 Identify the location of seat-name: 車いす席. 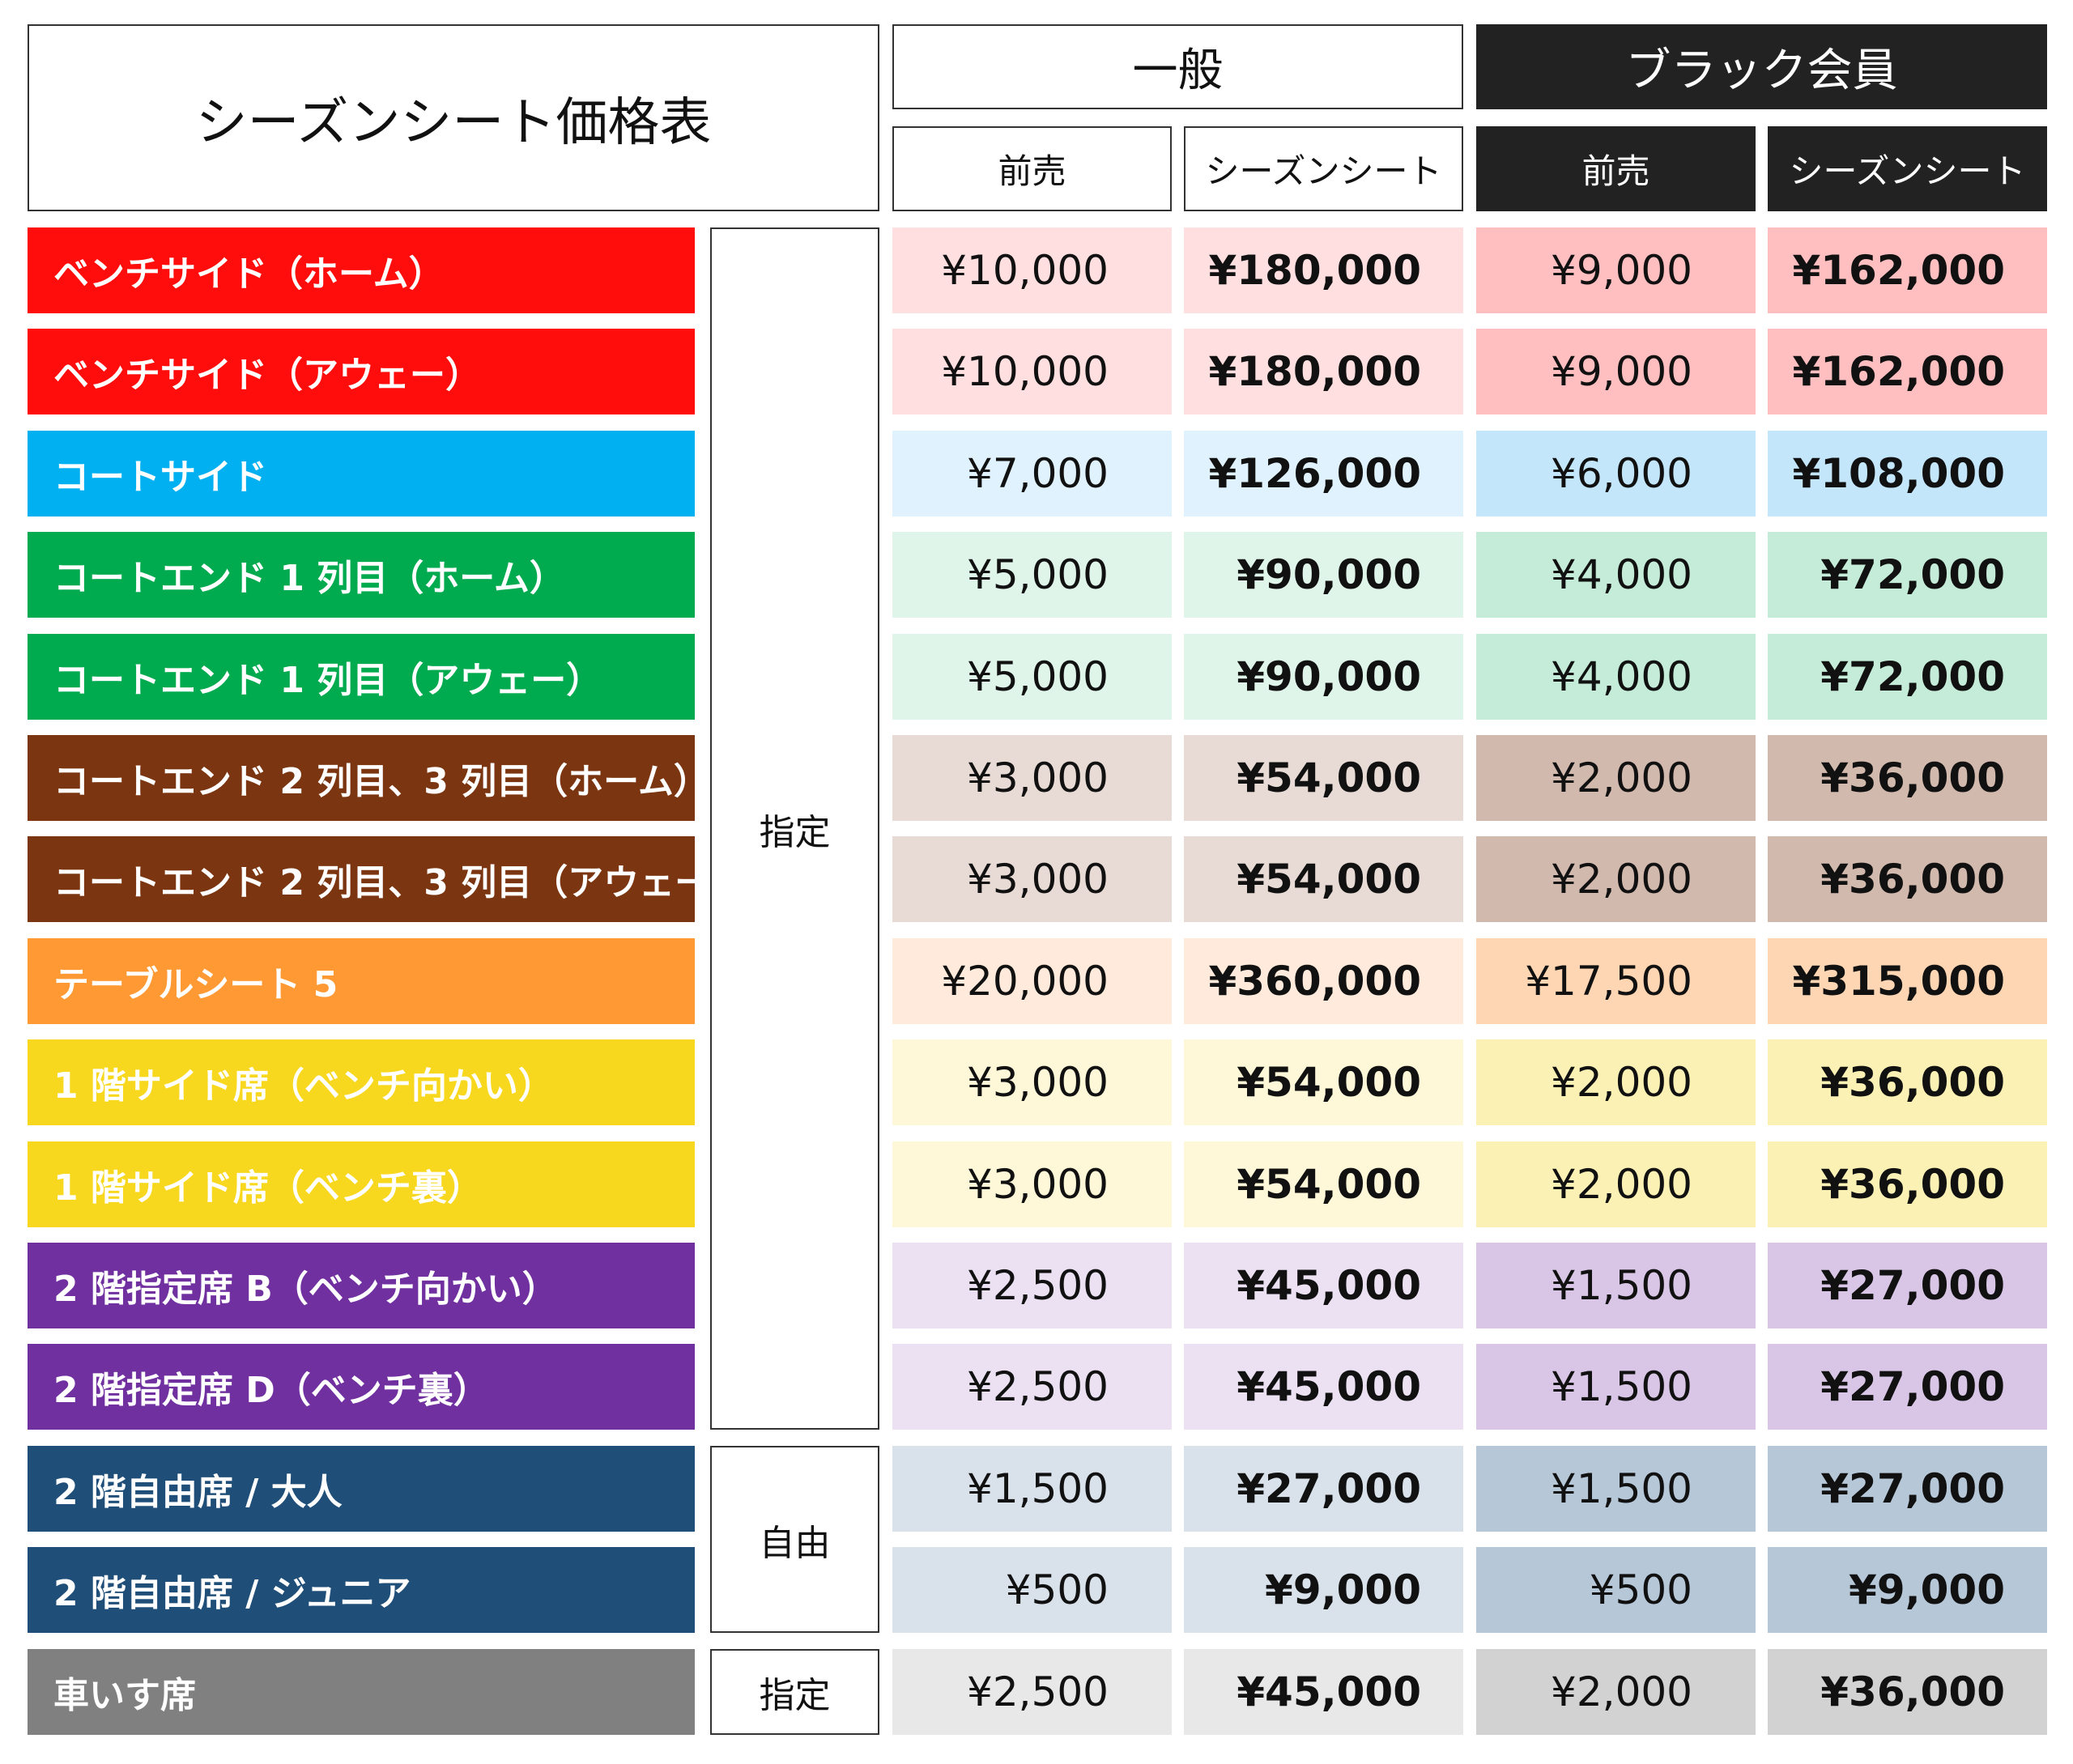
(361, 1692).